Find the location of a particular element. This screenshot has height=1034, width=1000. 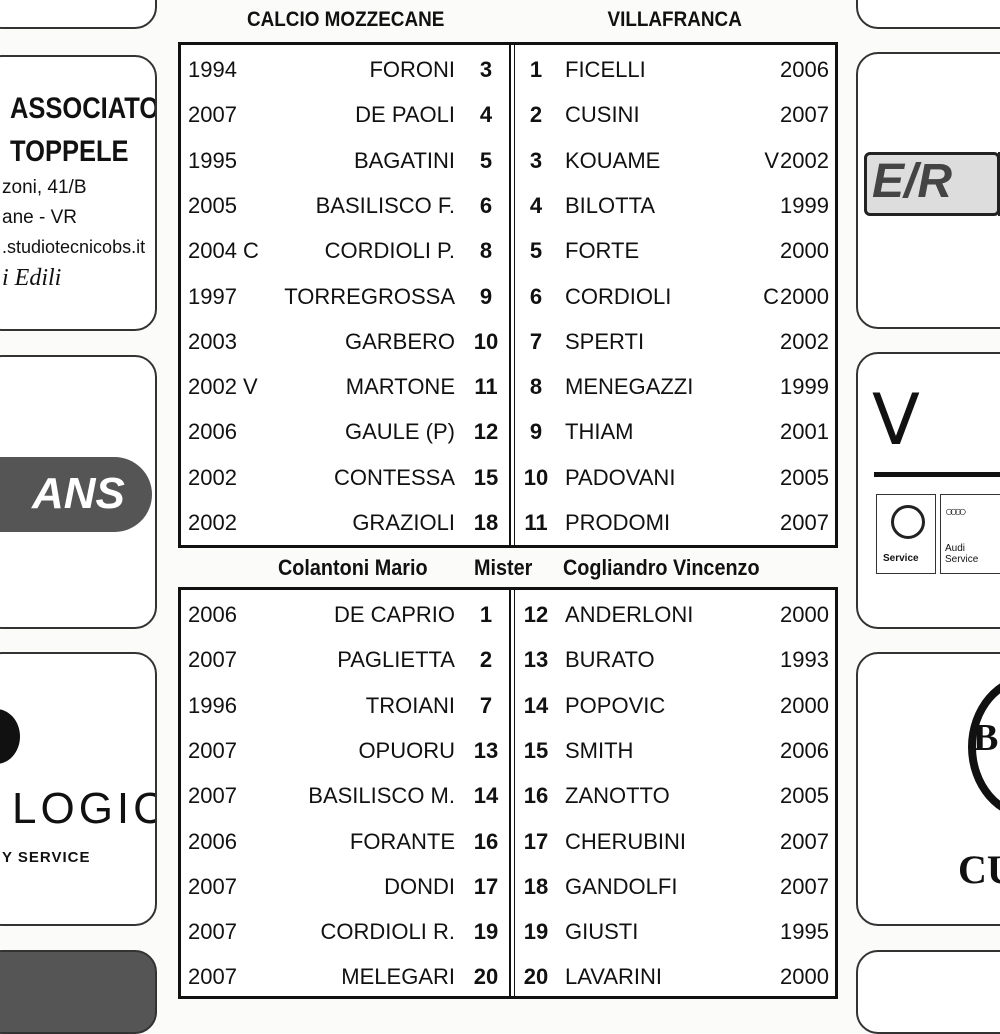

player-row: 2006 FORANTE 16 17 CHERUBINI 2007 is located at coordinates (508, 841).